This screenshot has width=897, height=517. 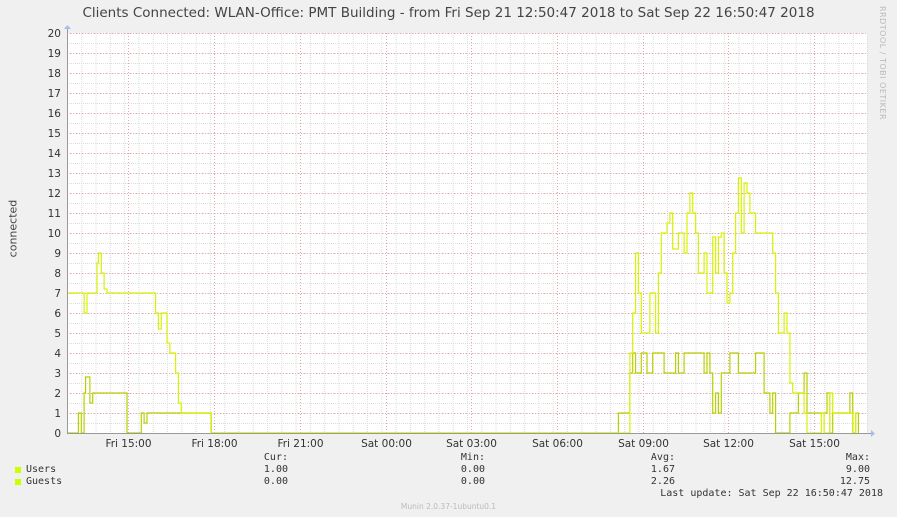 I want to click on legend-header-min: Min:, so click(x=472, y=457).